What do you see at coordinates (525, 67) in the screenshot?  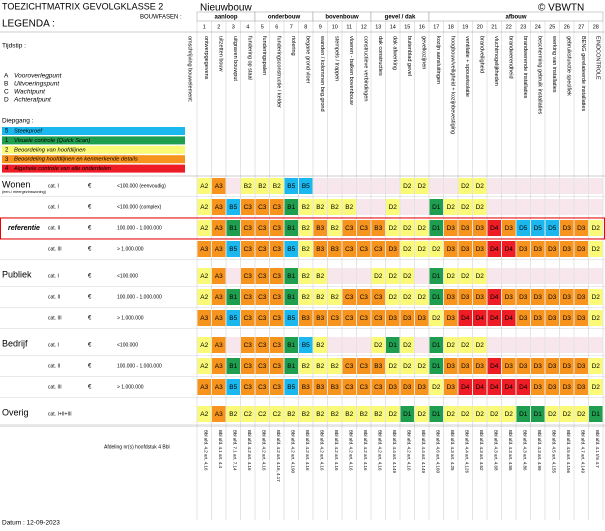 I see `column-element: brandwerende installaties` at bounding box center [525, 67].